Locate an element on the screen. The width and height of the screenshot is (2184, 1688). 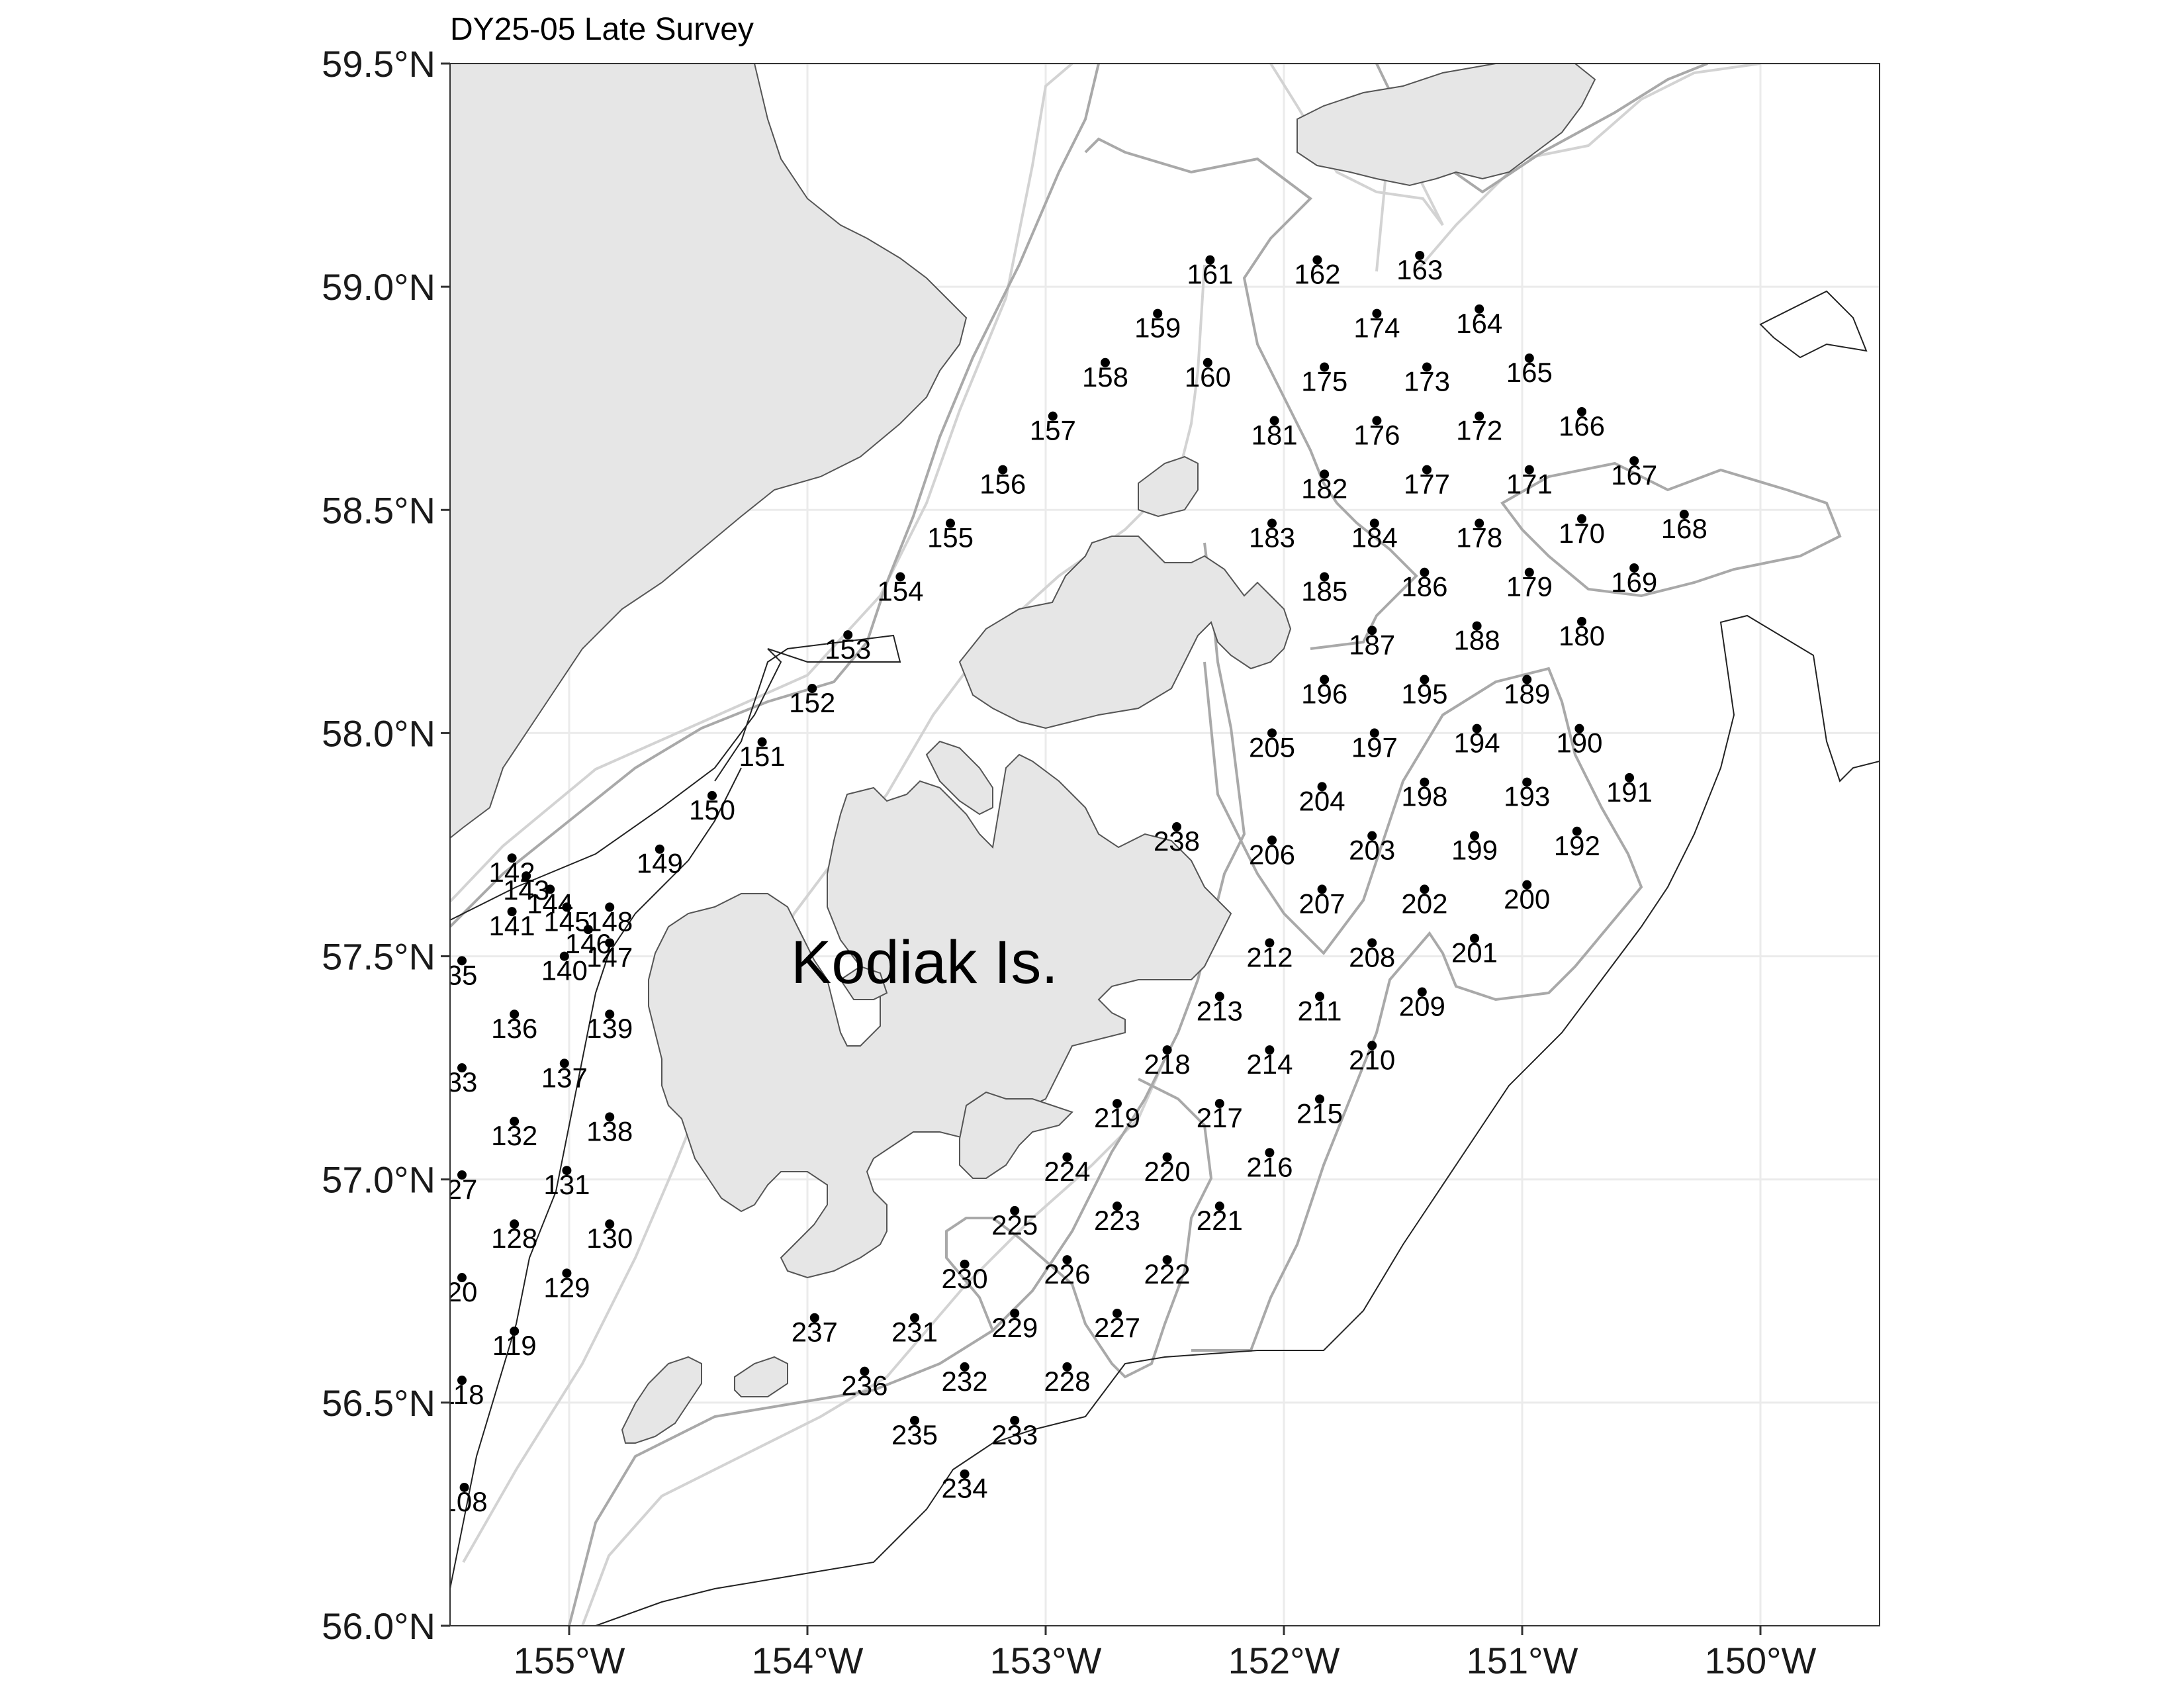
station-marker: 209 is located at coordinates (1422, 1004).